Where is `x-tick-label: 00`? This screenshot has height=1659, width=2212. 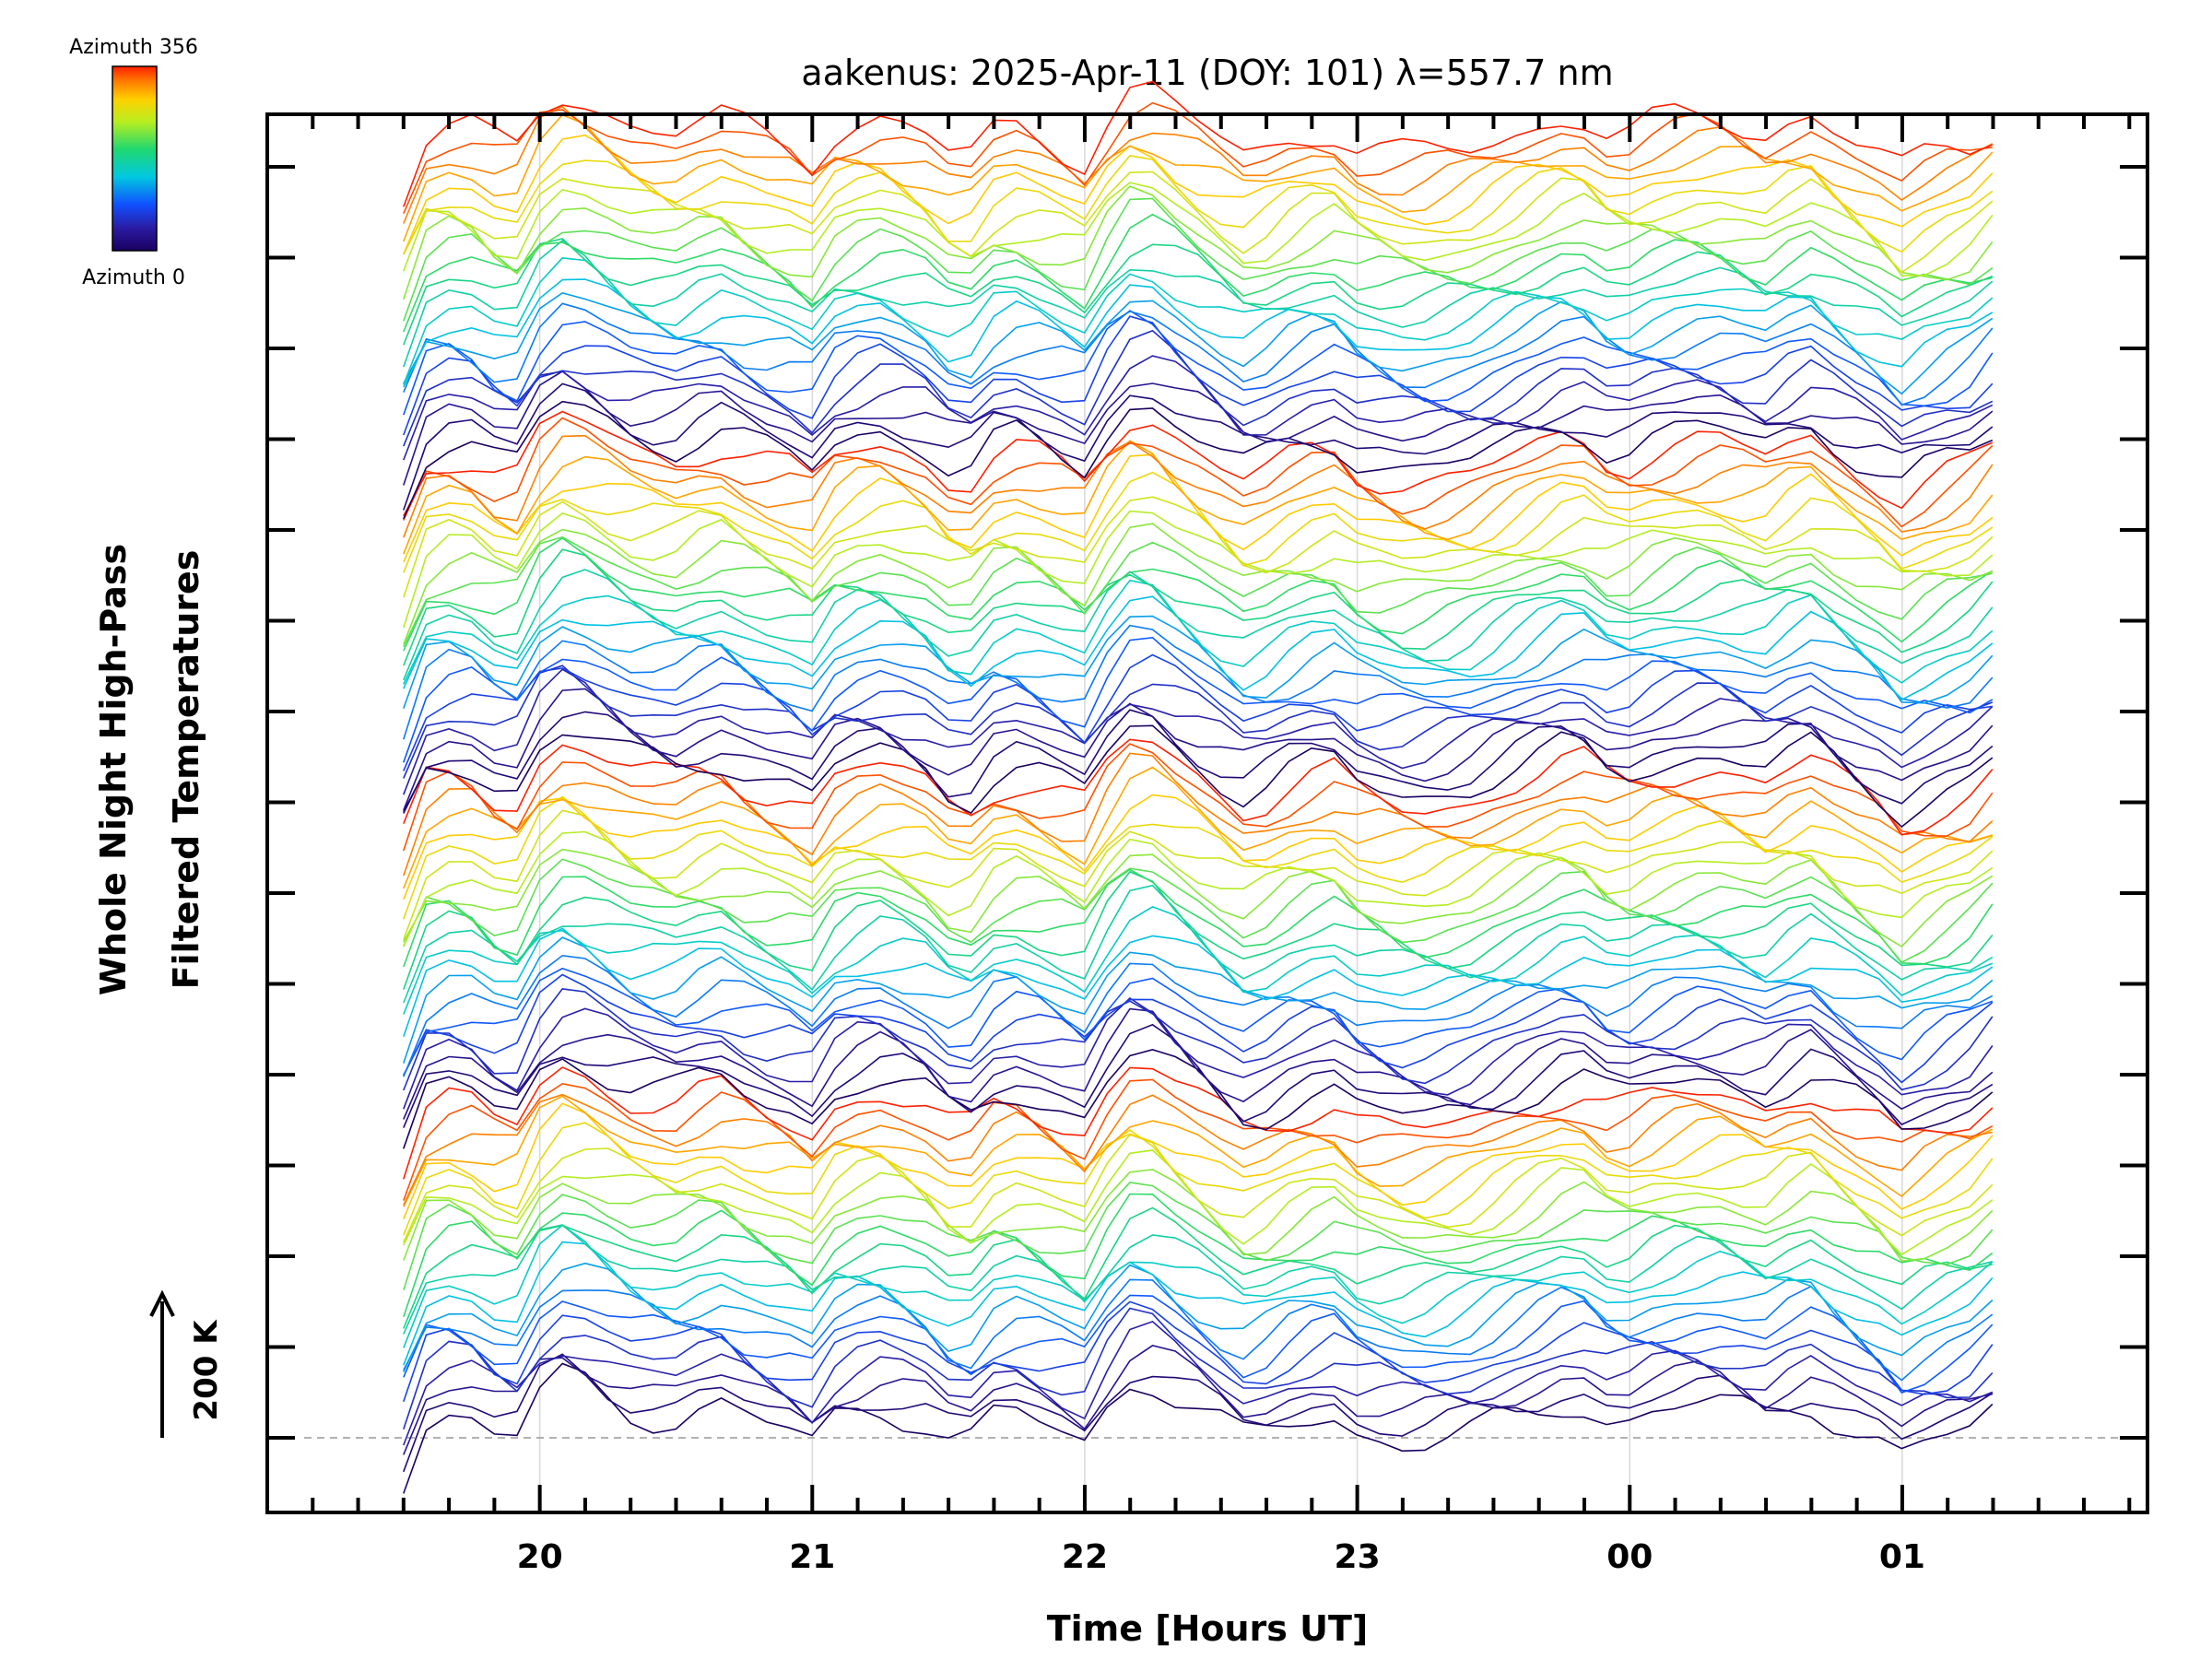
x-tick-label: 00 is located at coordinates (1629, 1557).